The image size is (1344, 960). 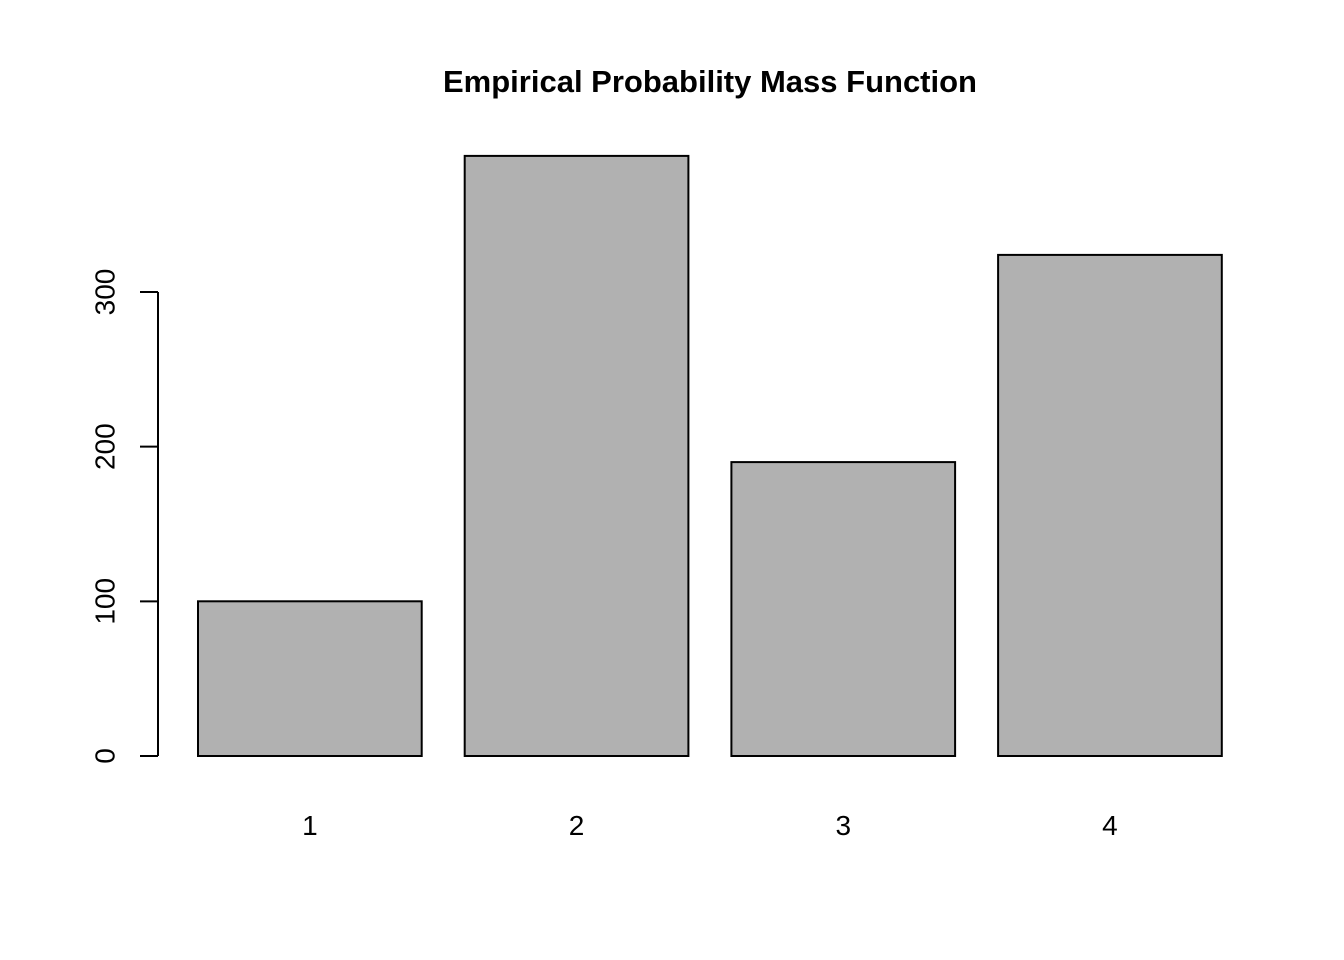 What do you see at coordinates (105, 446) in the screenshot?
I see `y-tick-label: 200` at bounding box center [105, 446].